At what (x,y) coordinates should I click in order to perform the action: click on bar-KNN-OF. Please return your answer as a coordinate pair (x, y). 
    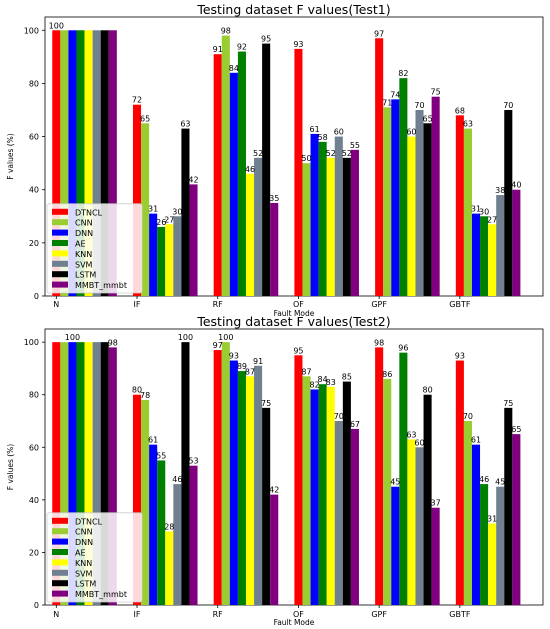
    Looking at the image, I should click on (330, 226).